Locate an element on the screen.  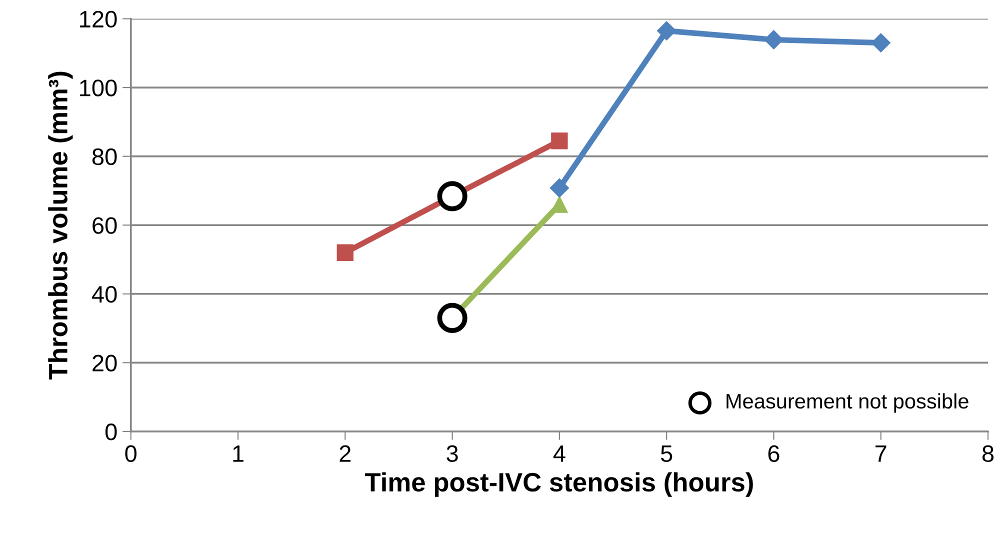
y-tick-label: 60 is located at coordinates (104, 225).